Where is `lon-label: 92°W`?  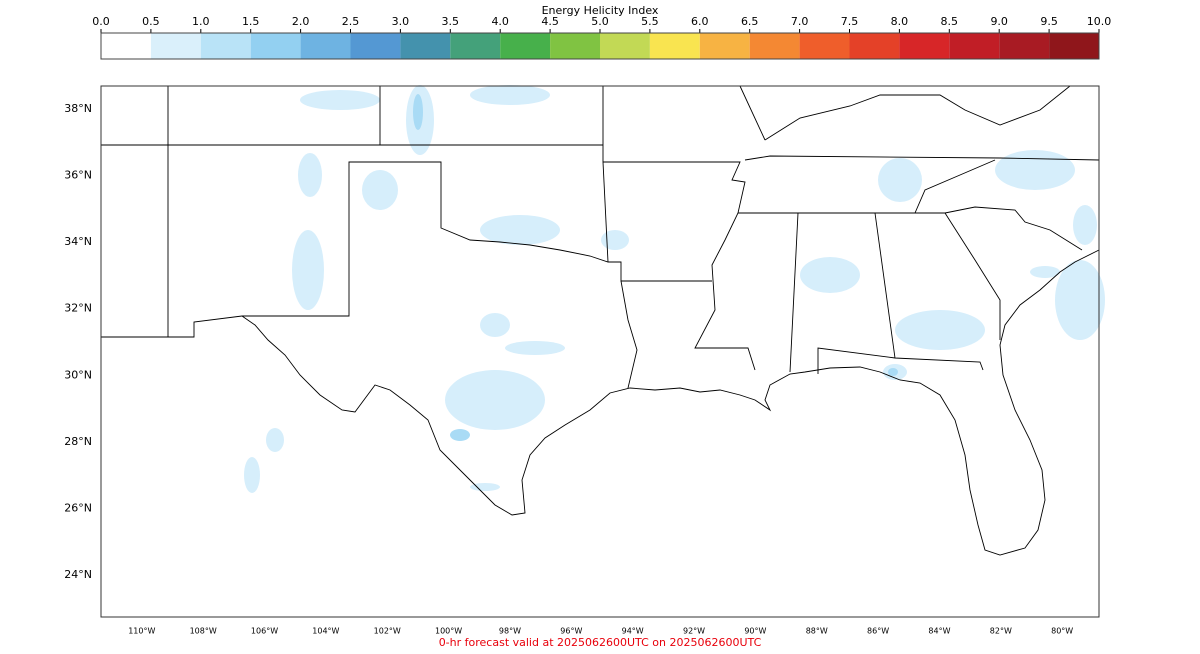
lon-label: 92°W is located at coordinates (694, 631).